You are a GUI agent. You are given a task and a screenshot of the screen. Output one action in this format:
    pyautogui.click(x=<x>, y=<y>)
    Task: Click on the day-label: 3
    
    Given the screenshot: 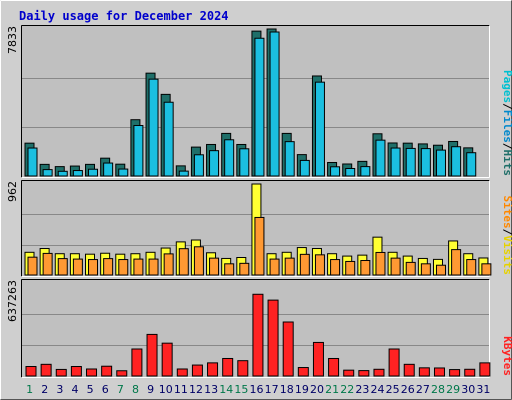 What is the action you would take?
    pyautogui.click(x=59, y=389)
    